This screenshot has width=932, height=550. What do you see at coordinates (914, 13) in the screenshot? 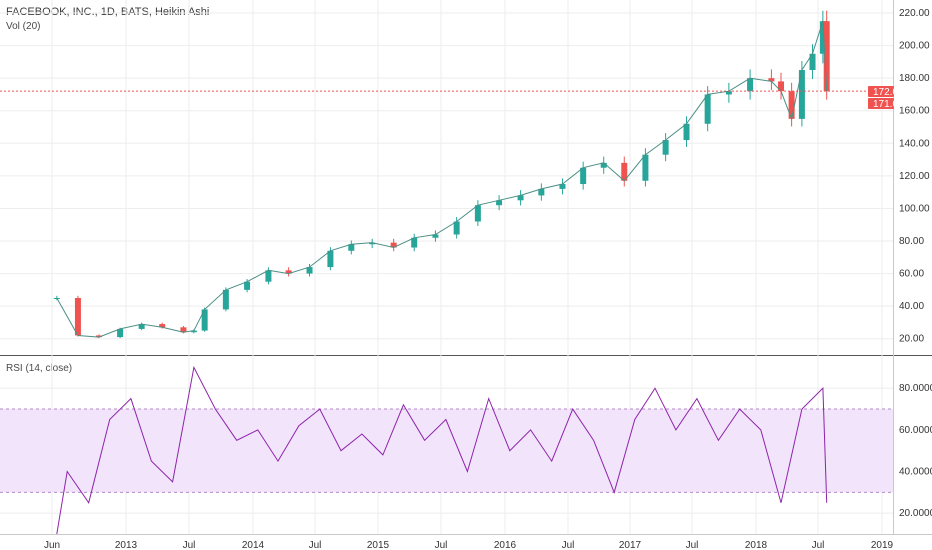
I see `price-axis-tick: 220.00` at bounding box center [914, 13].